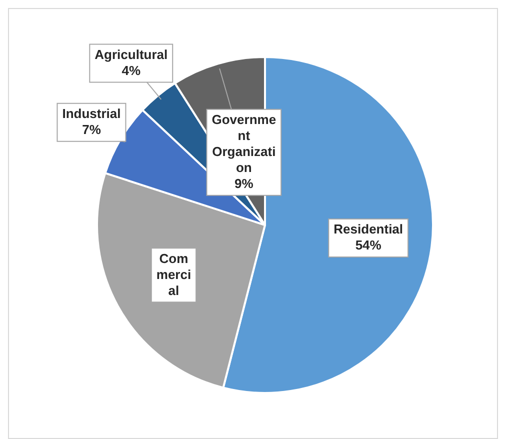 The width and height of the screenshot is (507, 439). What do you see at coordinates (131, 70) in the screenshot?
I see `data-label: 4%` at bounding box center [131, 70].